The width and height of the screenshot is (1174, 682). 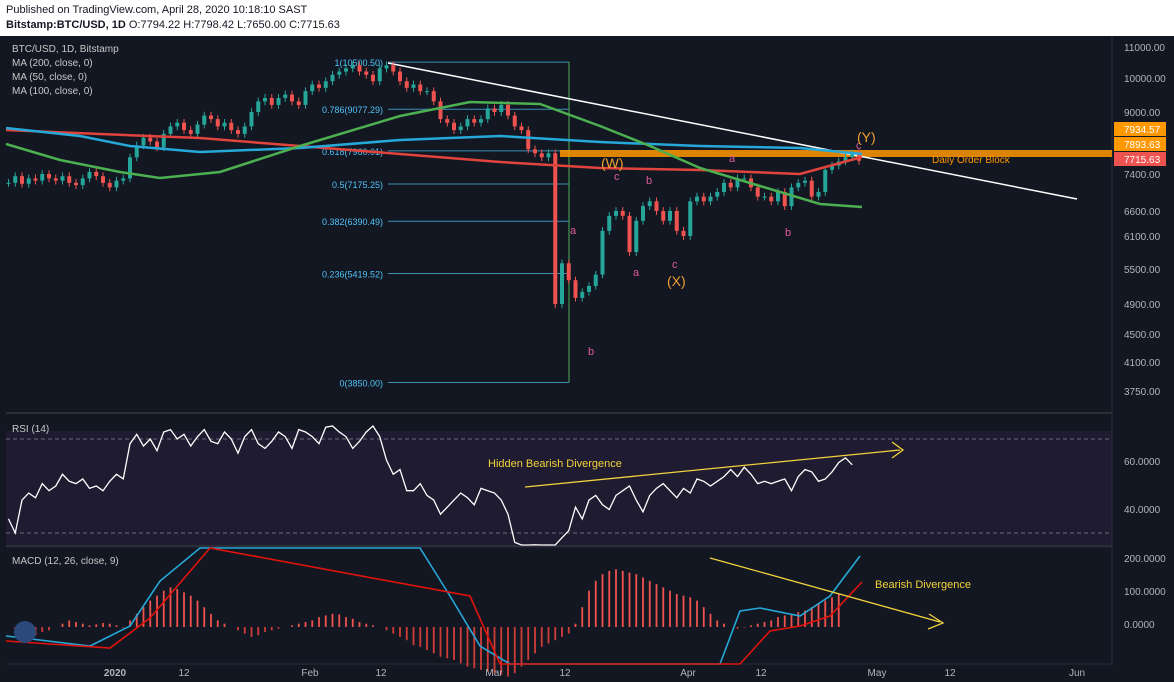 What do you see at coordinates (636, 273) in the screenshot?
I see `wave-label: a` at bounding box center [636, 273].